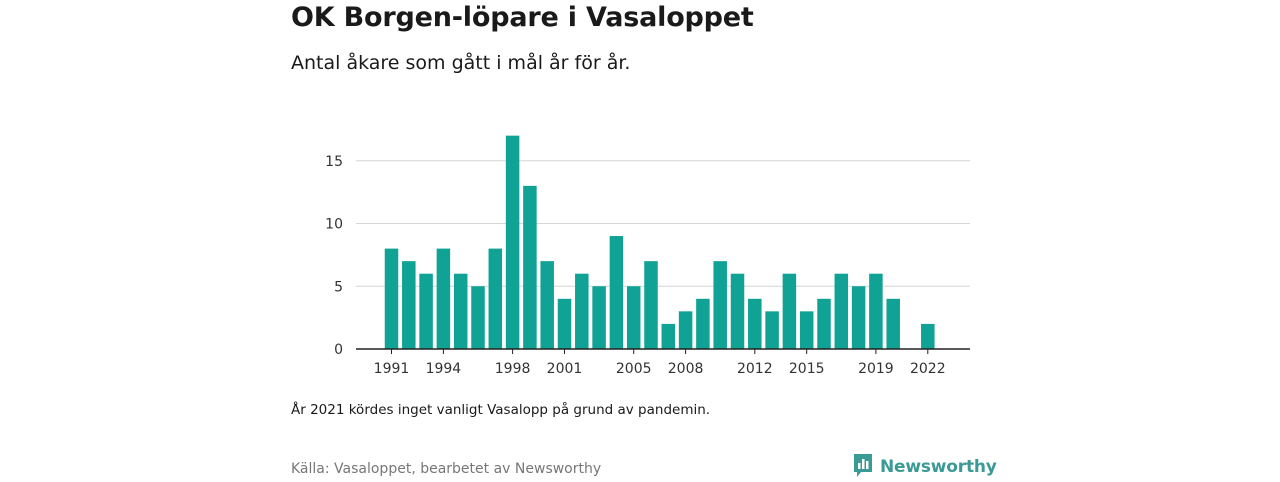 This screenshot has width=1280, height=482. Describe the element at coordinates (938, 467) in the screenshot. I see `brand-name: Newsworthy` at that location.